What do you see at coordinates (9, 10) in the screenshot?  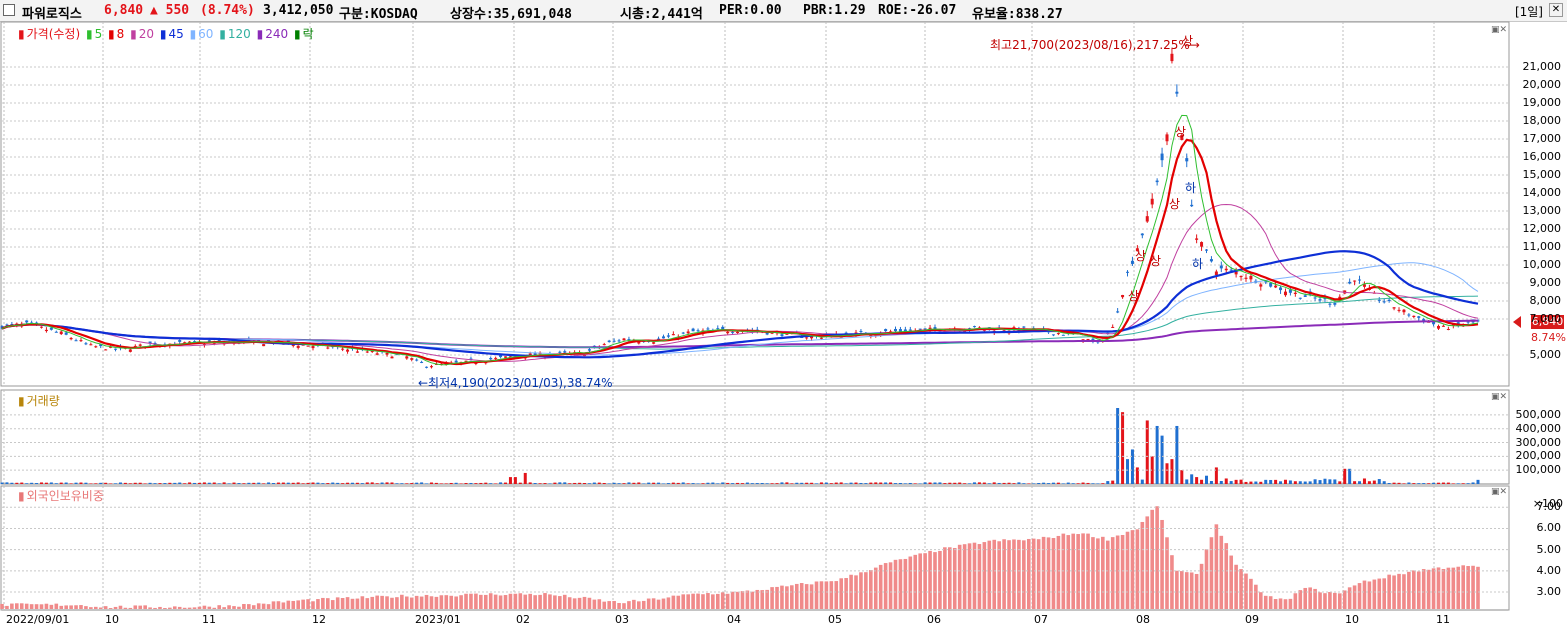 I see `select-checkbox` at bounding box center [9, 10].